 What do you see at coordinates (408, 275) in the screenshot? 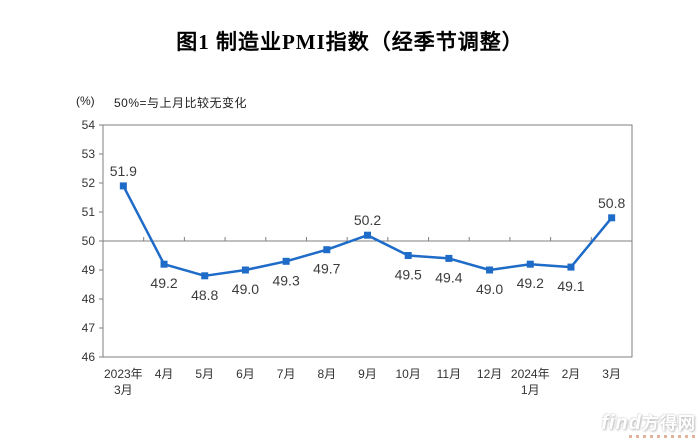
I see `data-point-label: 49.5` at bounding box center [408, 275].